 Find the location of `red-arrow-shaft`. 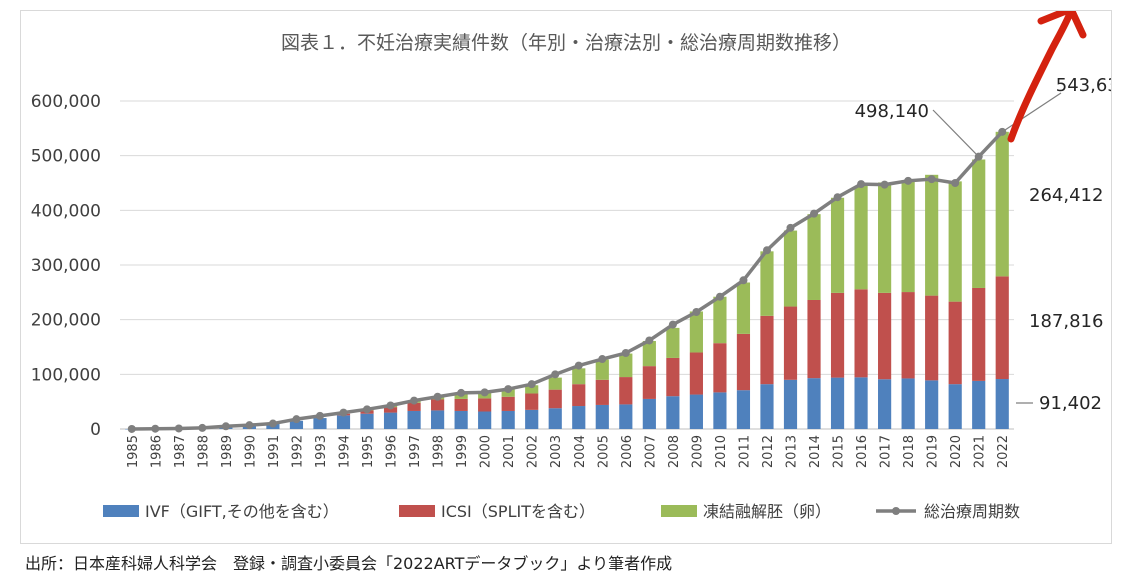

red-arrow-shaft is located at coordinates (1041, 77).